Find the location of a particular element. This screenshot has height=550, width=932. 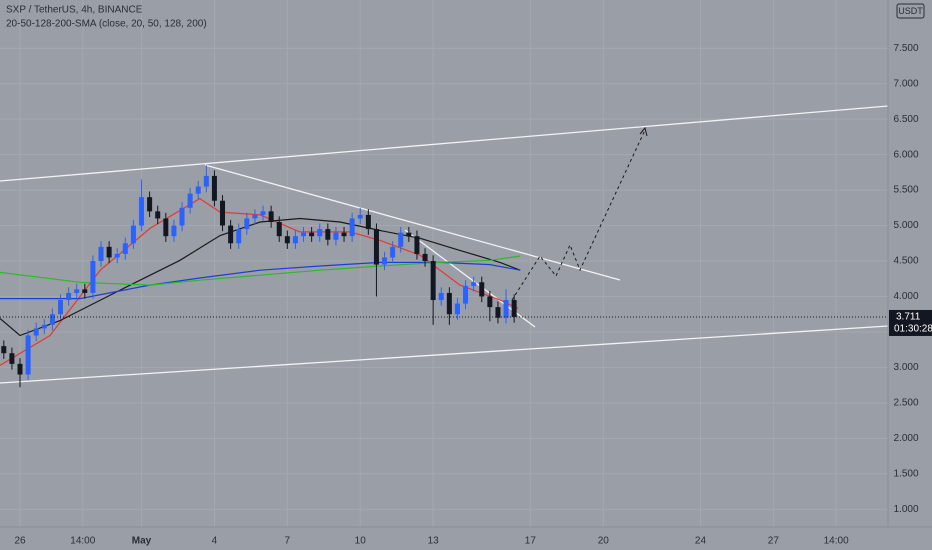

channel-lower is located at coordinates (444, 354).